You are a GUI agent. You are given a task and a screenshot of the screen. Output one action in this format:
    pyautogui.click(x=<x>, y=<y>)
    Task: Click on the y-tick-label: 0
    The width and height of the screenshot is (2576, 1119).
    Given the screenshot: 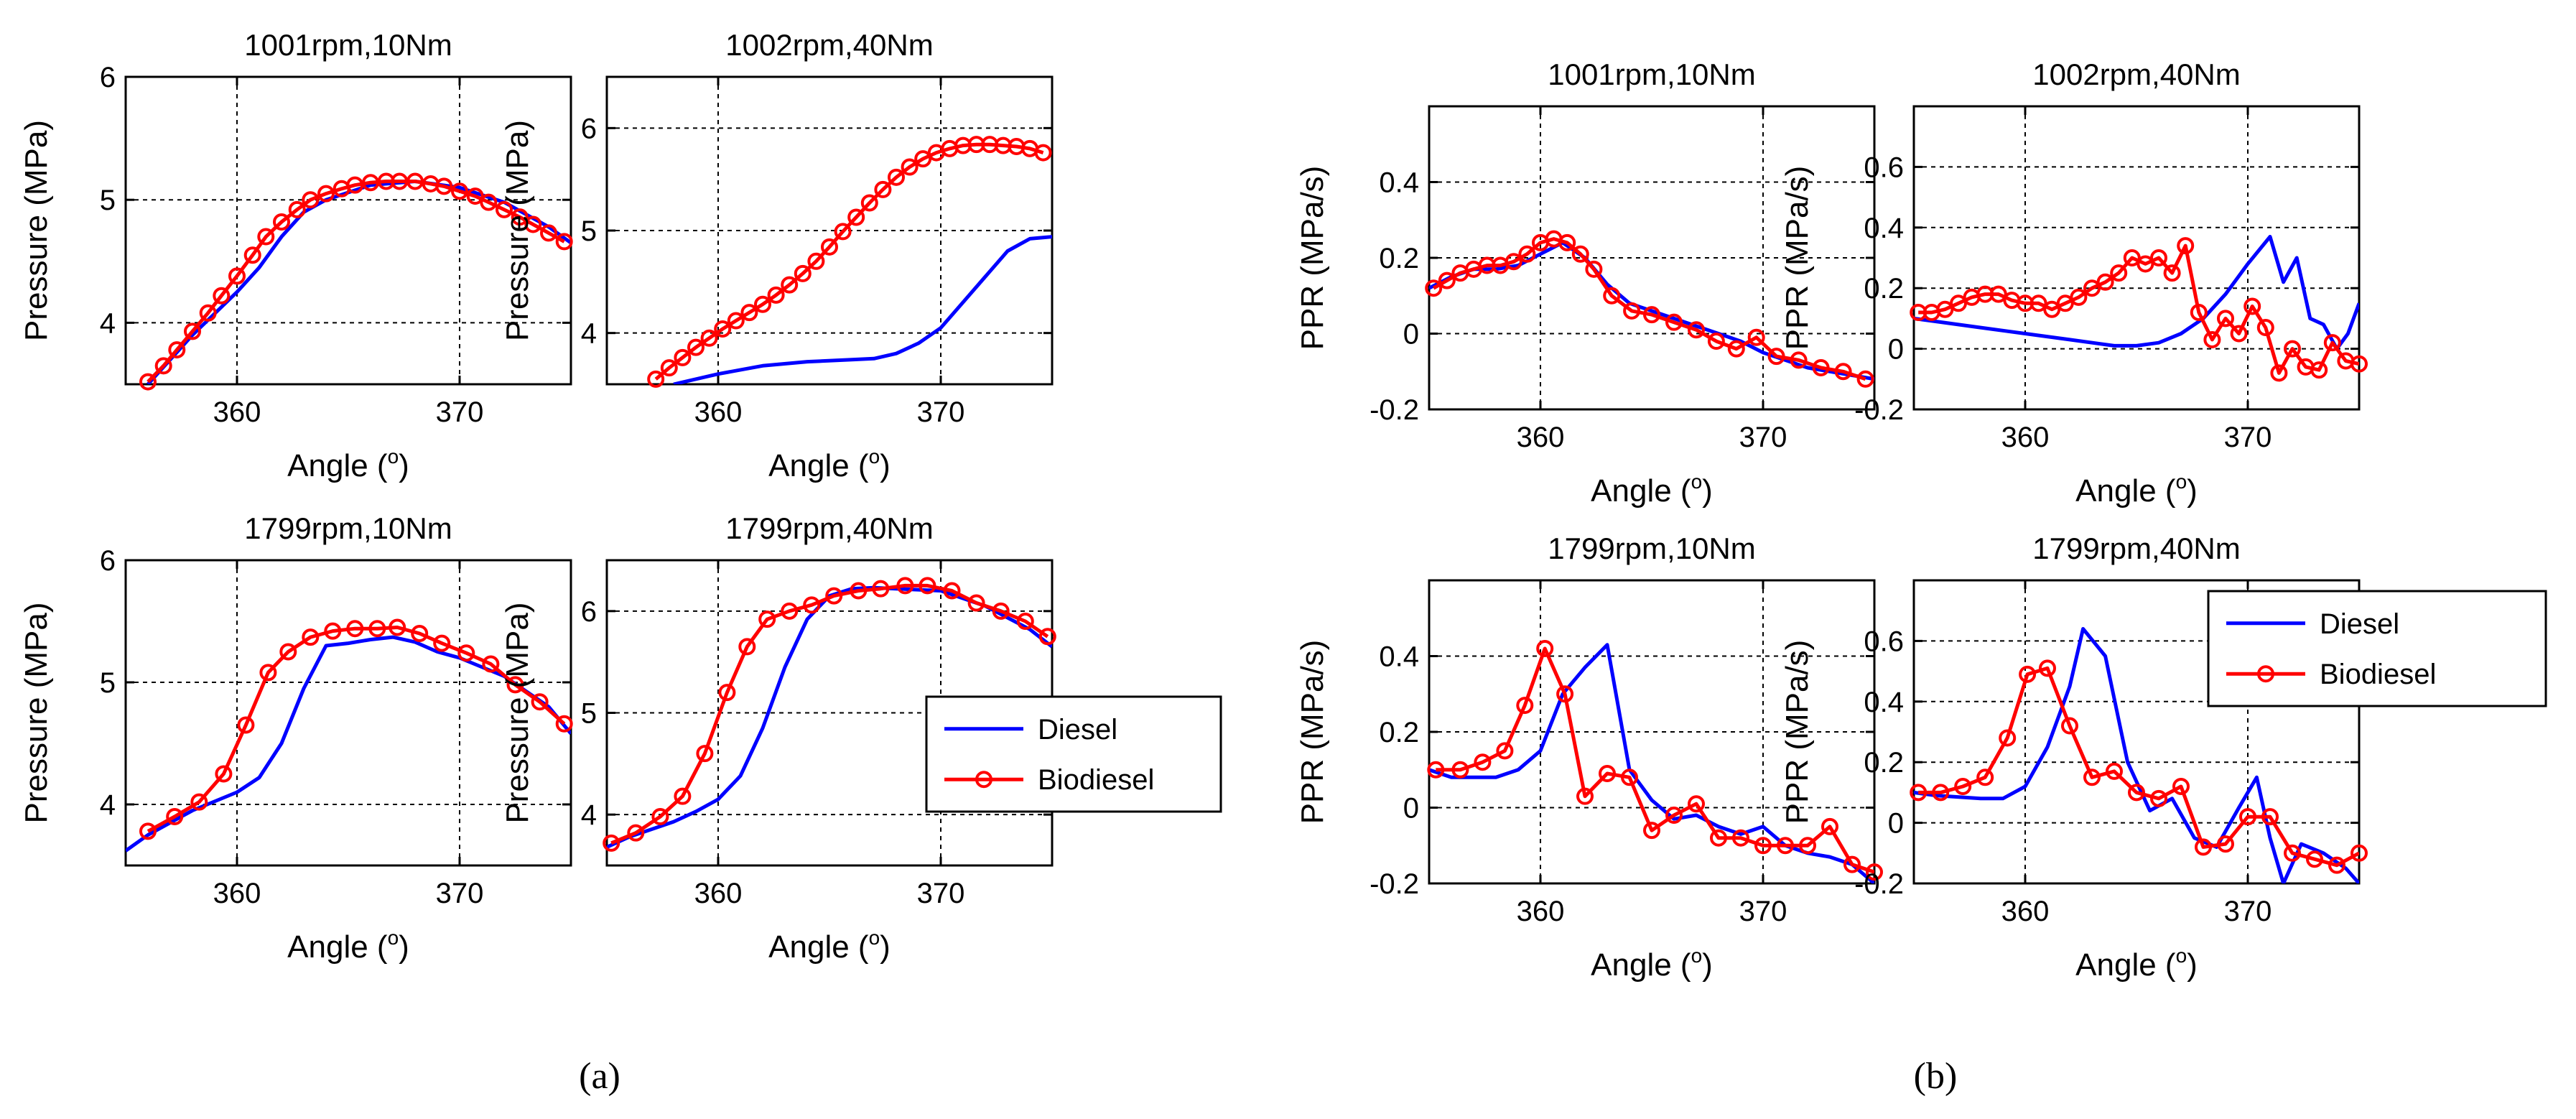 What is the action you would take?
    pyautogui.click(x=1896, y=824)
    